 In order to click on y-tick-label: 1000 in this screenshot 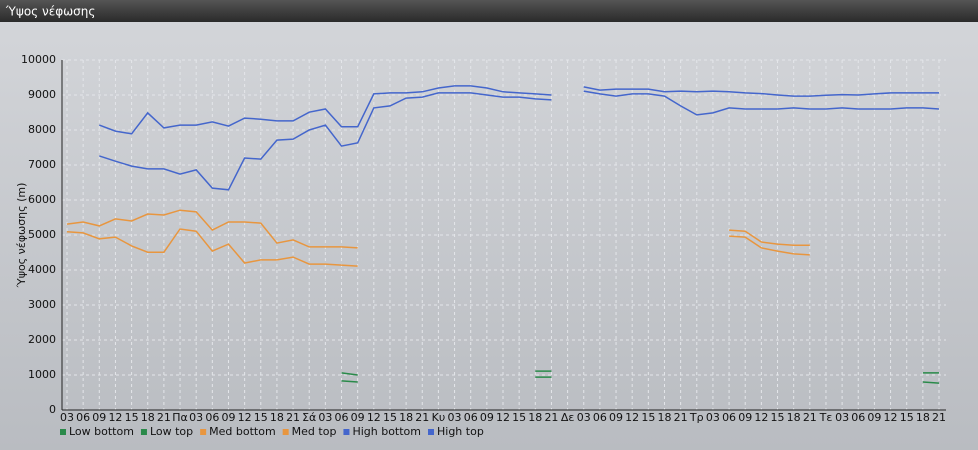, I will do `click(42, 374)`.